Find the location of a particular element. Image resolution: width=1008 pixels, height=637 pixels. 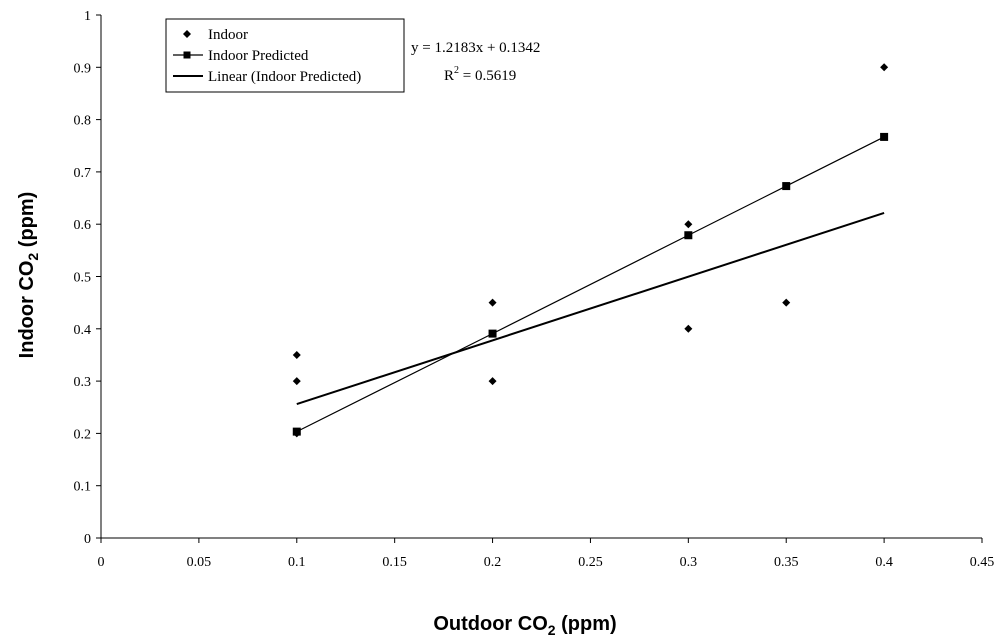

trendline-r-squared: R2 = 0.5619 is located at coordinates (480, 74).